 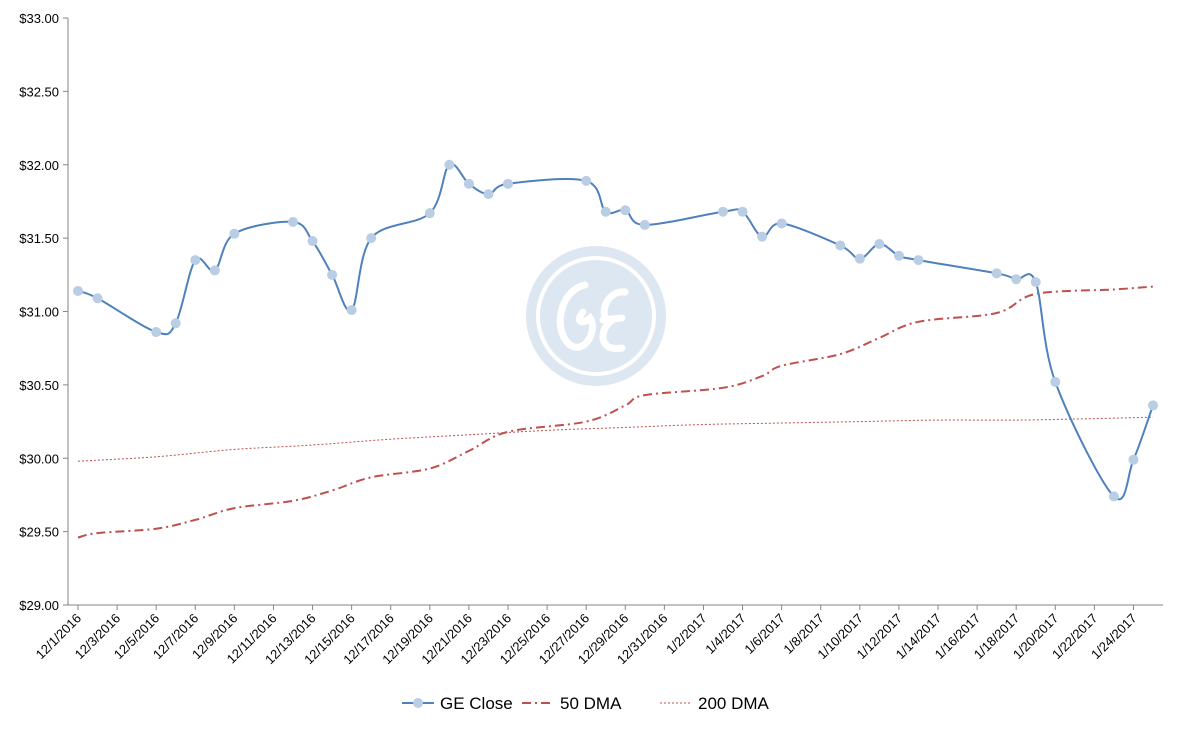 I want to click on x-tick-label: 1/6/2017, so click(x=764, y=634).